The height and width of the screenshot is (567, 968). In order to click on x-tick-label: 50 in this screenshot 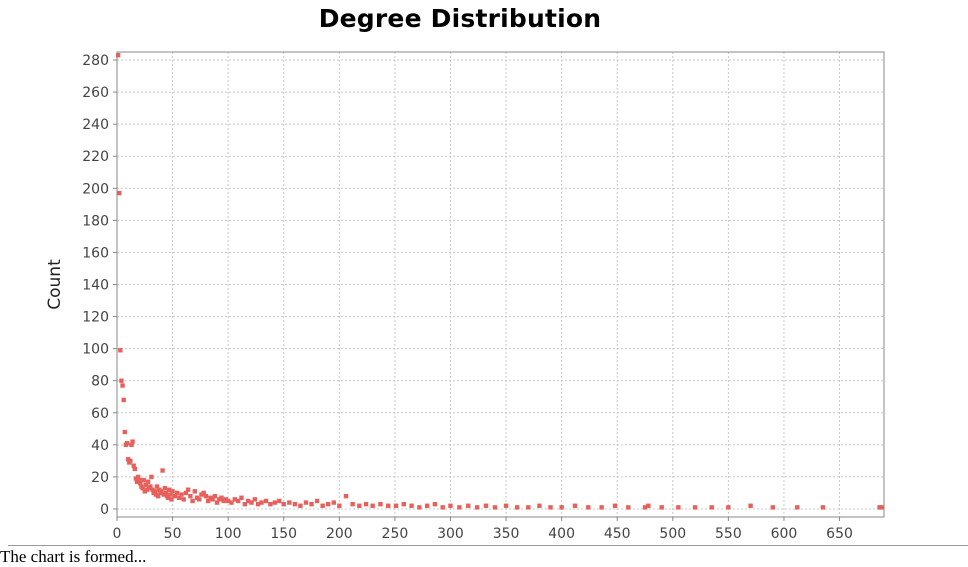, I will do `click(173, 533)`.